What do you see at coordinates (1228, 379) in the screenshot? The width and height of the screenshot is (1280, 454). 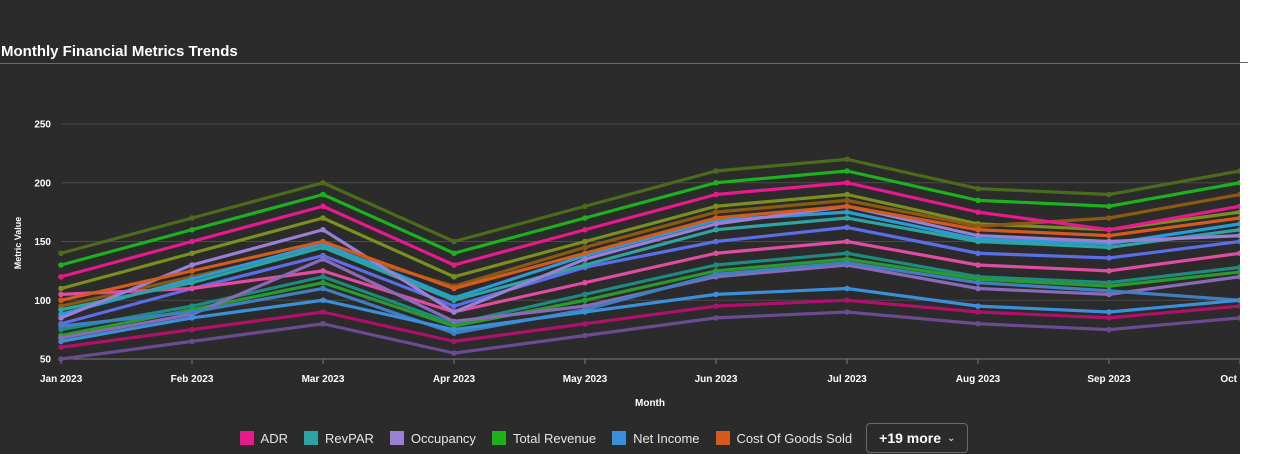 I see `x-tick-label: Oct` at bounding box center [1228, 379].